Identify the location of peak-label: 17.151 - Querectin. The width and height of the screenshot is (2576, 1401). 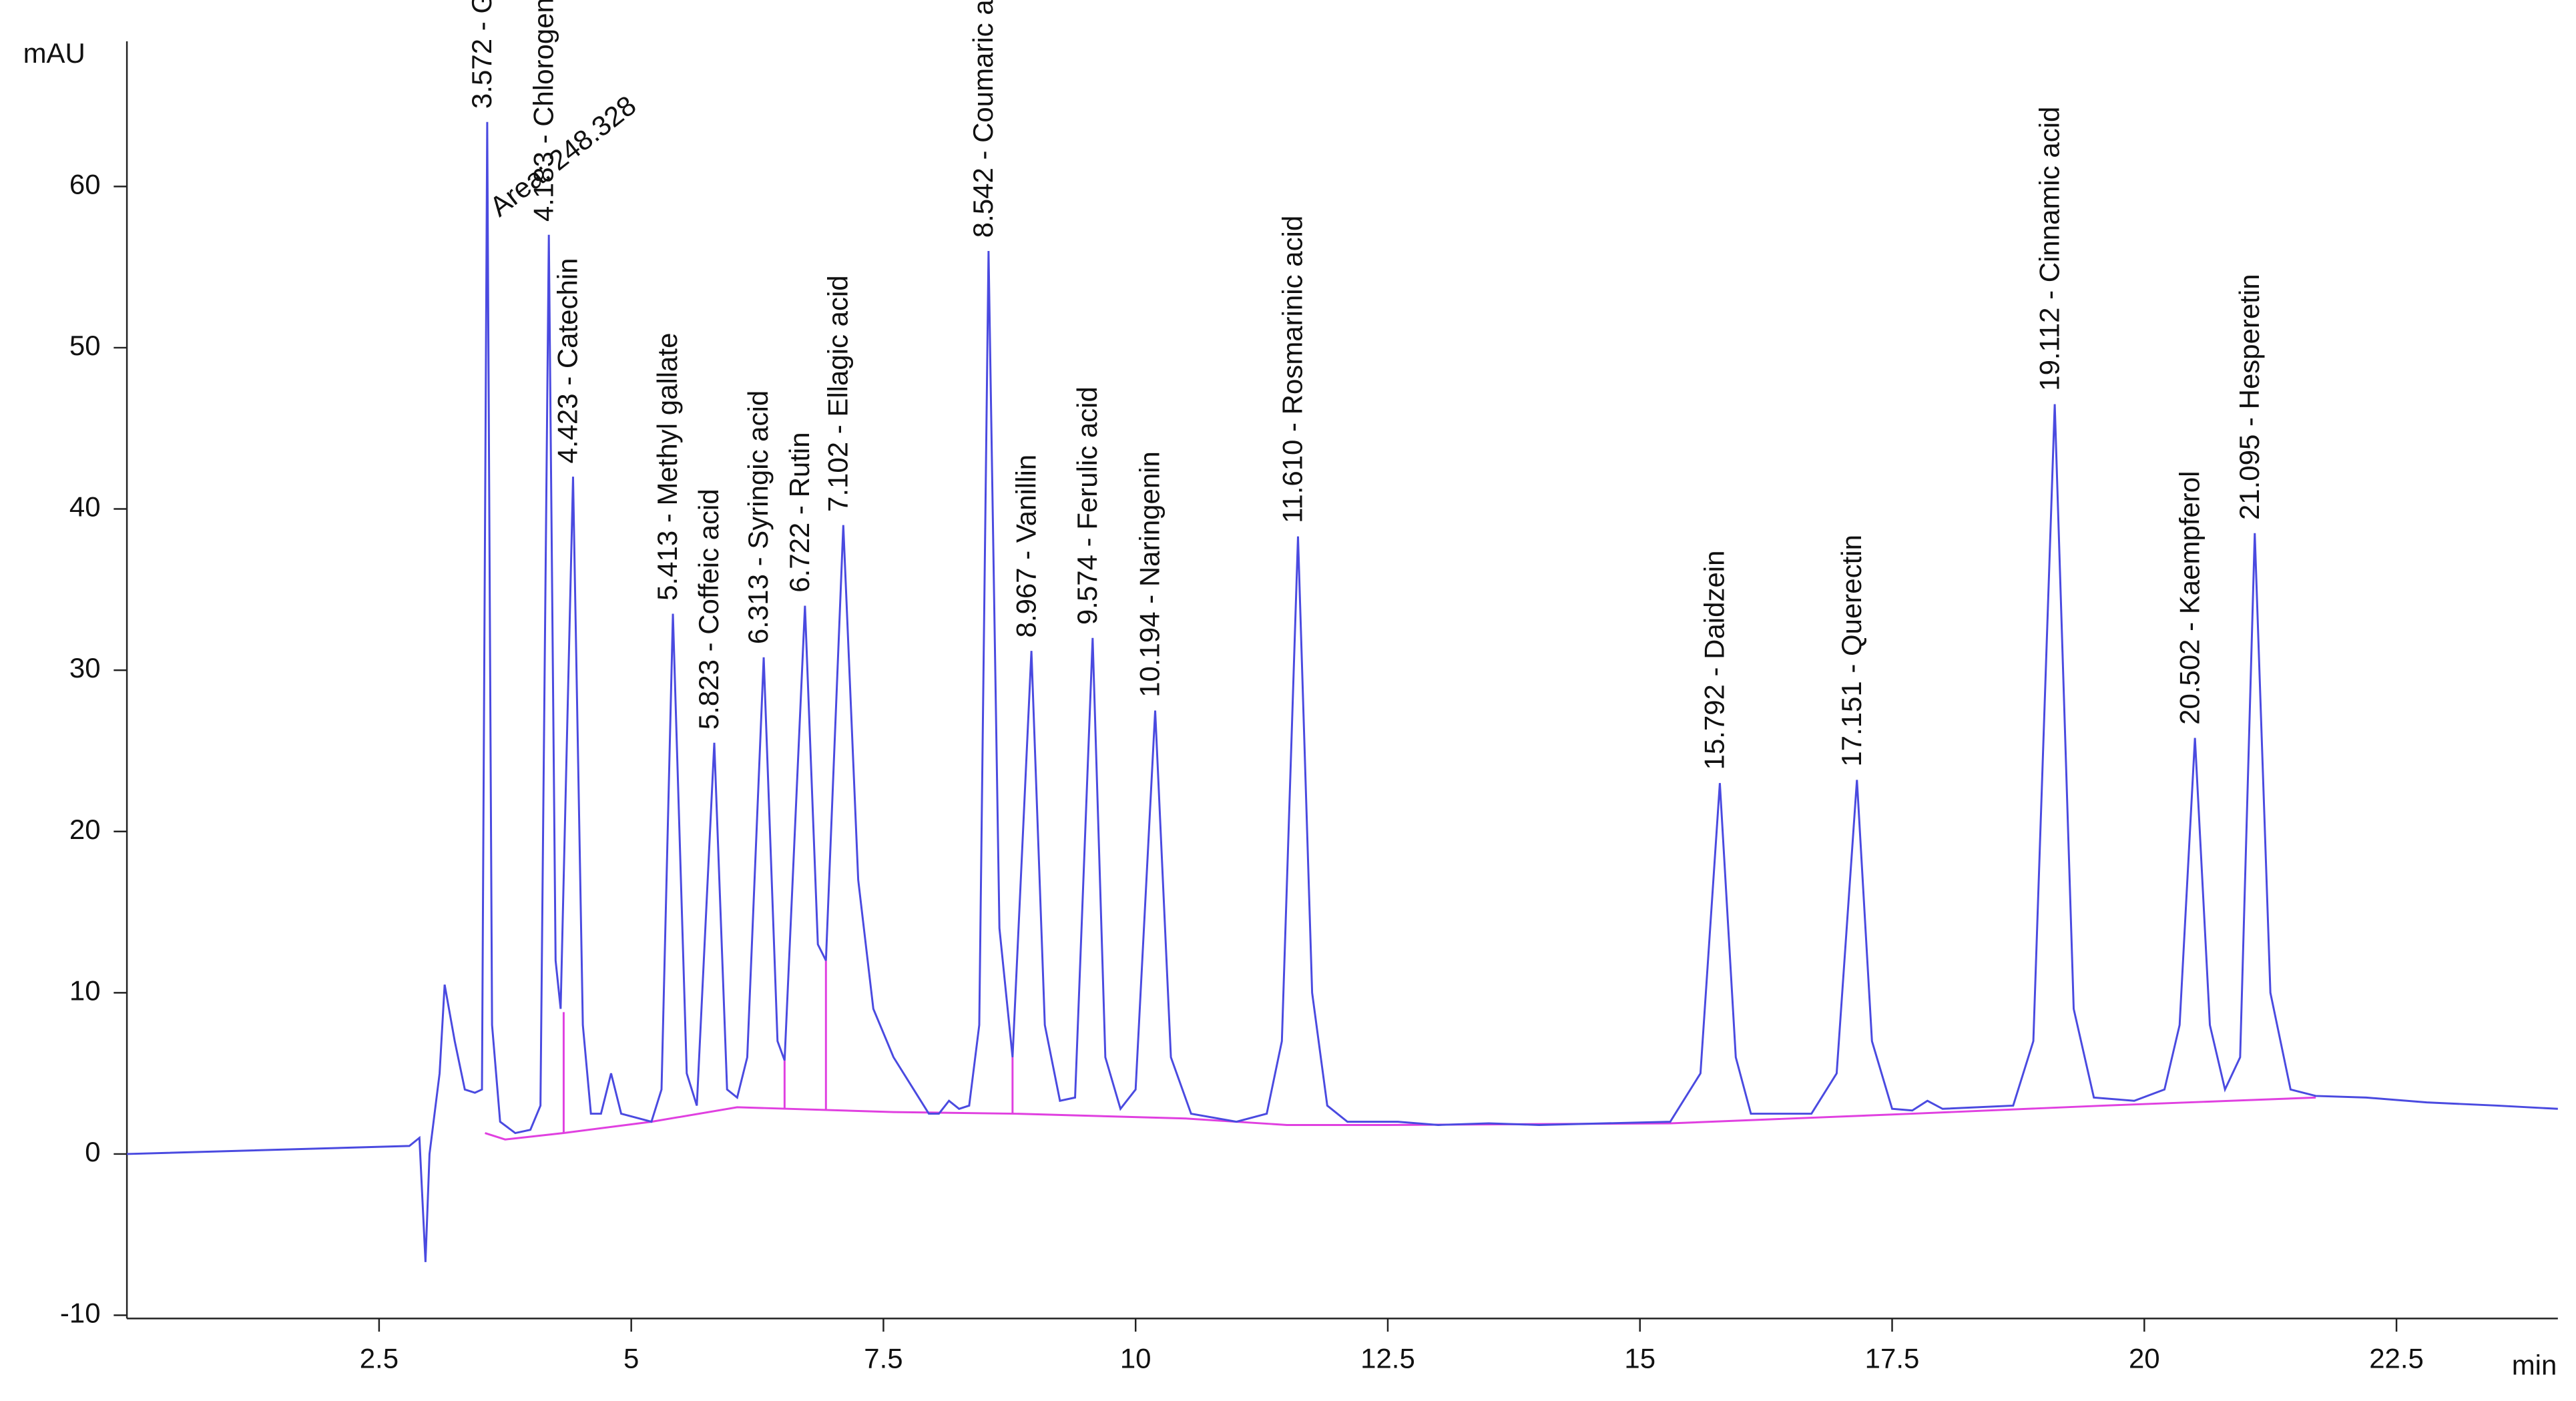
(1851, 651).